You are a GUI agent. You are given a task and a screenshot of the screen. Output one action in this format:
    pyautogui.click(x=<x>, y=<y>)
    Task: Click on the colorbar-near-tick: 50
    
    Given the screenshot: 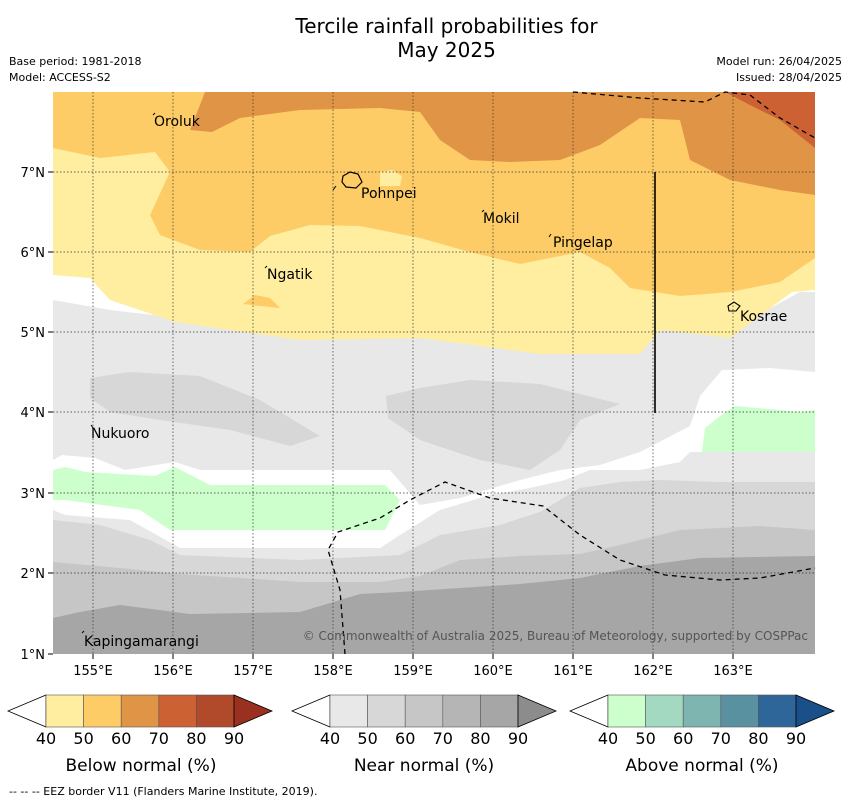 What is the action you would take?
    pyautogui.click(x=367, y=738)
    